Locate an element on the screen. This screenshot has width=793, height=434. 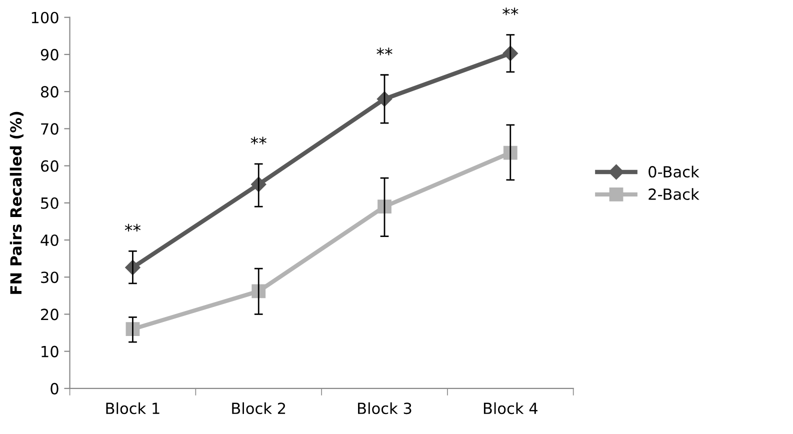
y-axis-title: FN Pairs Recalled (%) is located at coordinates (17, 203).